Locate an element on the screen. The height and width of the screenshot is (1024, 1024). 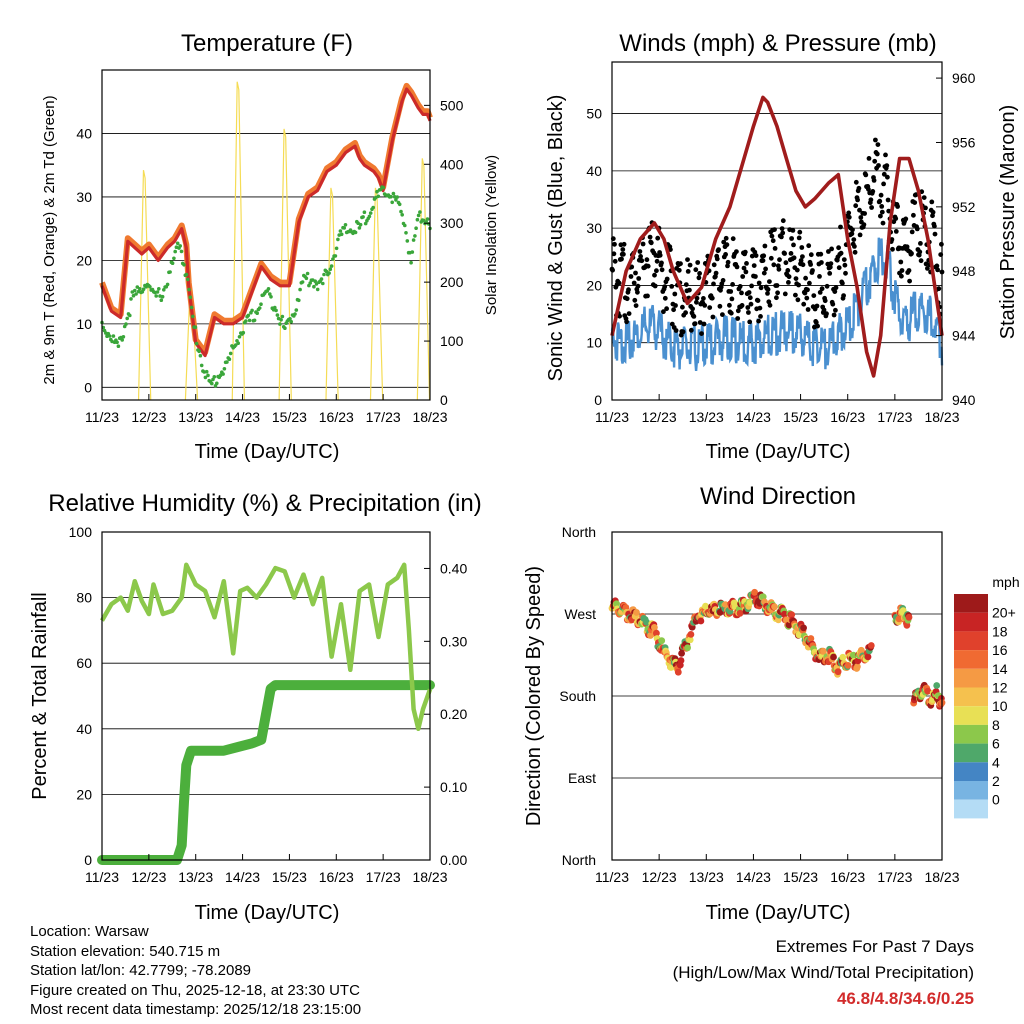
winds-plot-frame is located at coordinates (777, 231).